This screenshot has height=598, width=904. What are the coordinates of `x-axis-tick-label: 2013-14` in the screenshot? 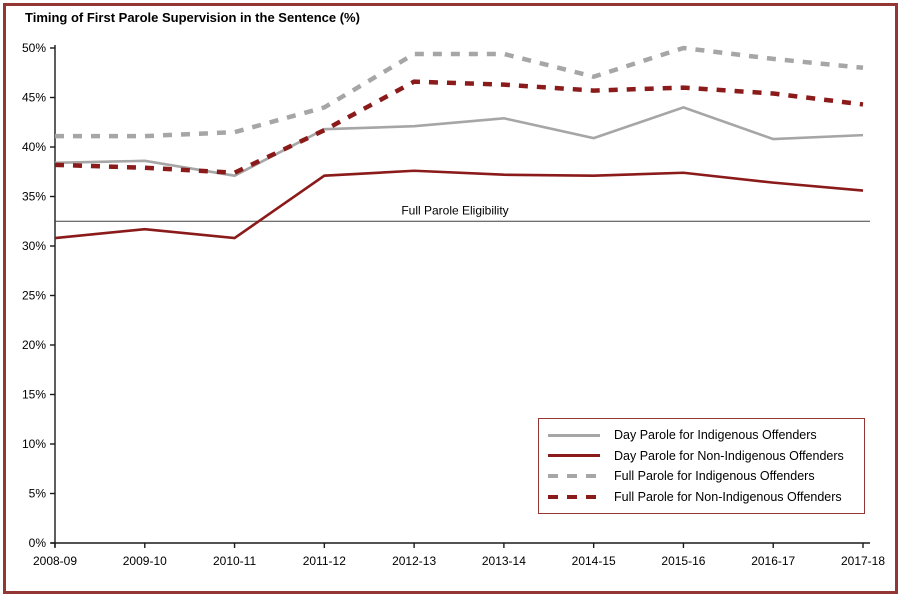 It's located at (504, 561).